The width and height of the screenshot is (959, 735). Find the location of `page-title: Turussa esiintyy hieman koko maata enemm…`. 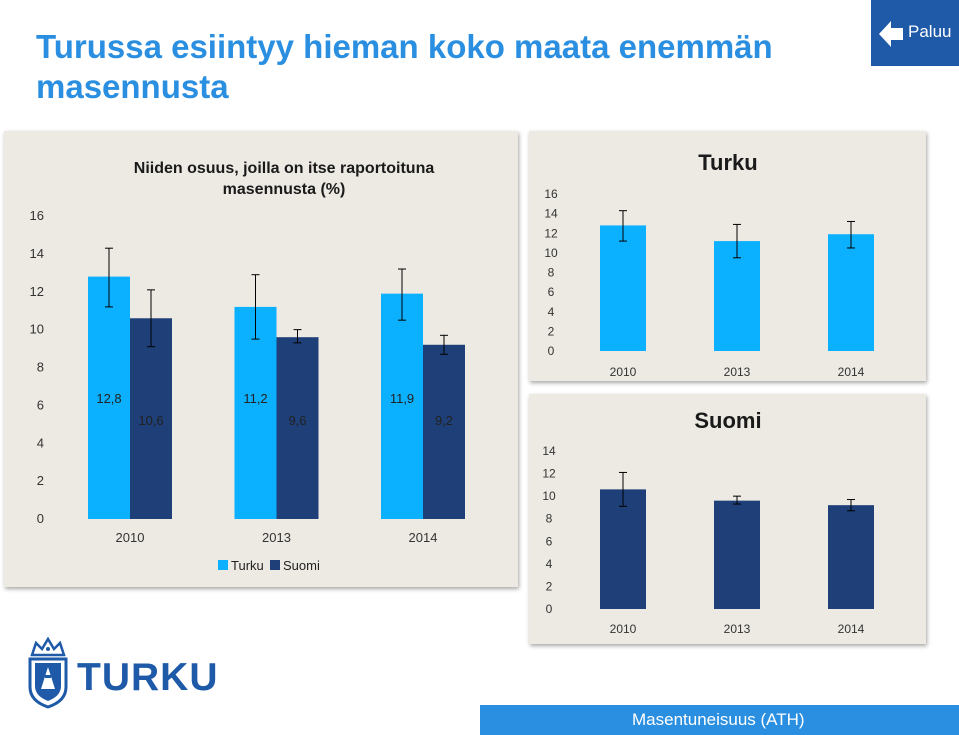

page-title: Turussa esiintyy hieman koko maata enemm… is located at coordinates (404, 66).